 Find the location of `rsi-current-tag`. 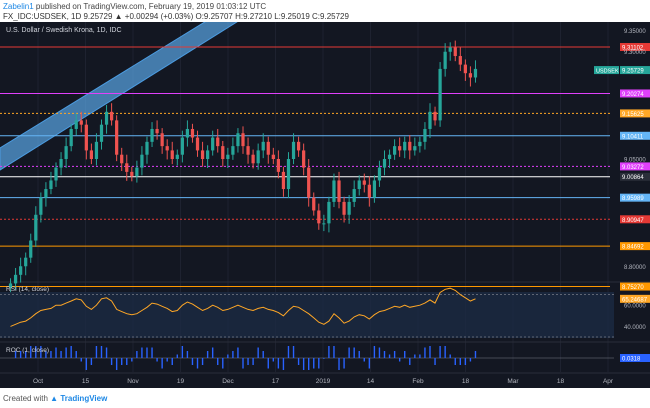

rsi-current-tag is located at coordinates (635, 298).